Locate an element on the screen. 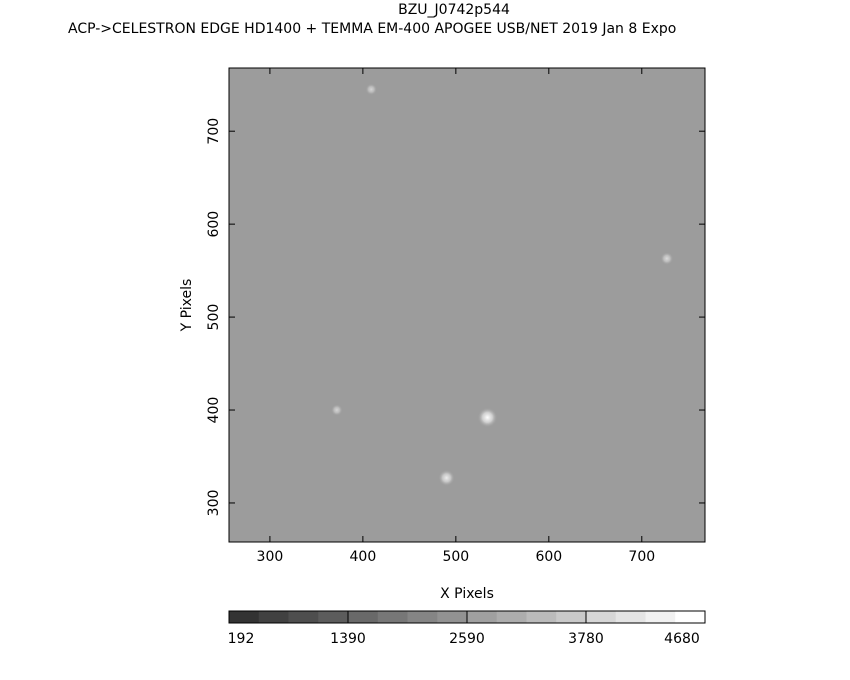 Image resolution: width=850 pixels, height=680 pixels. x-tick-label: 300 is located at coordinates (270, 557).